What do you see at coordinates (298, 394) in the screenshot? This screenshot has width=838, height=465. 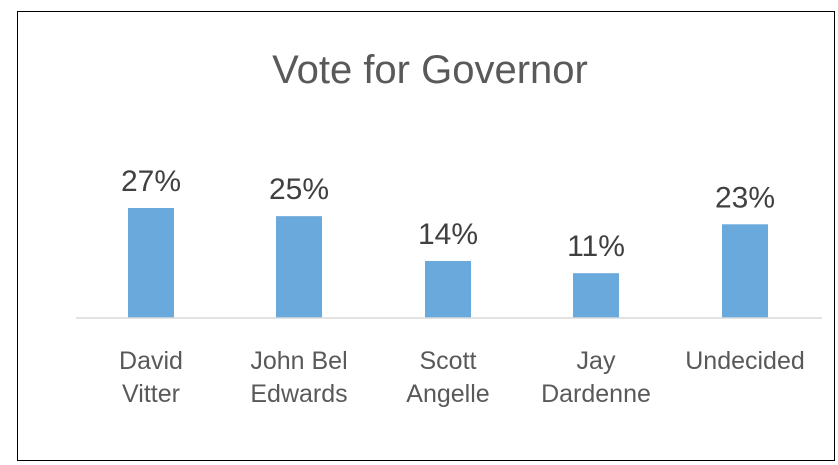 I see `category-label-1-line-1: Edwards` at bounding box center [298, 394].